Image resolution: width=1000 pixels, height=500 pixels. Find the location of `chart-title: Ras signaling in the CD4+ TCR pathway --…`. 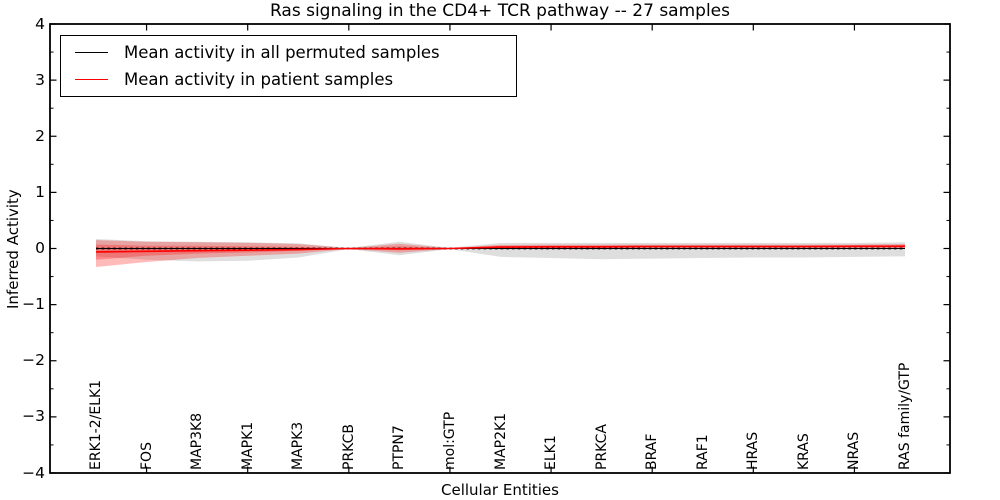

chart-title: Ras signaling in the CD4+ TCR pathway --… is located at coordinates (499, 11).